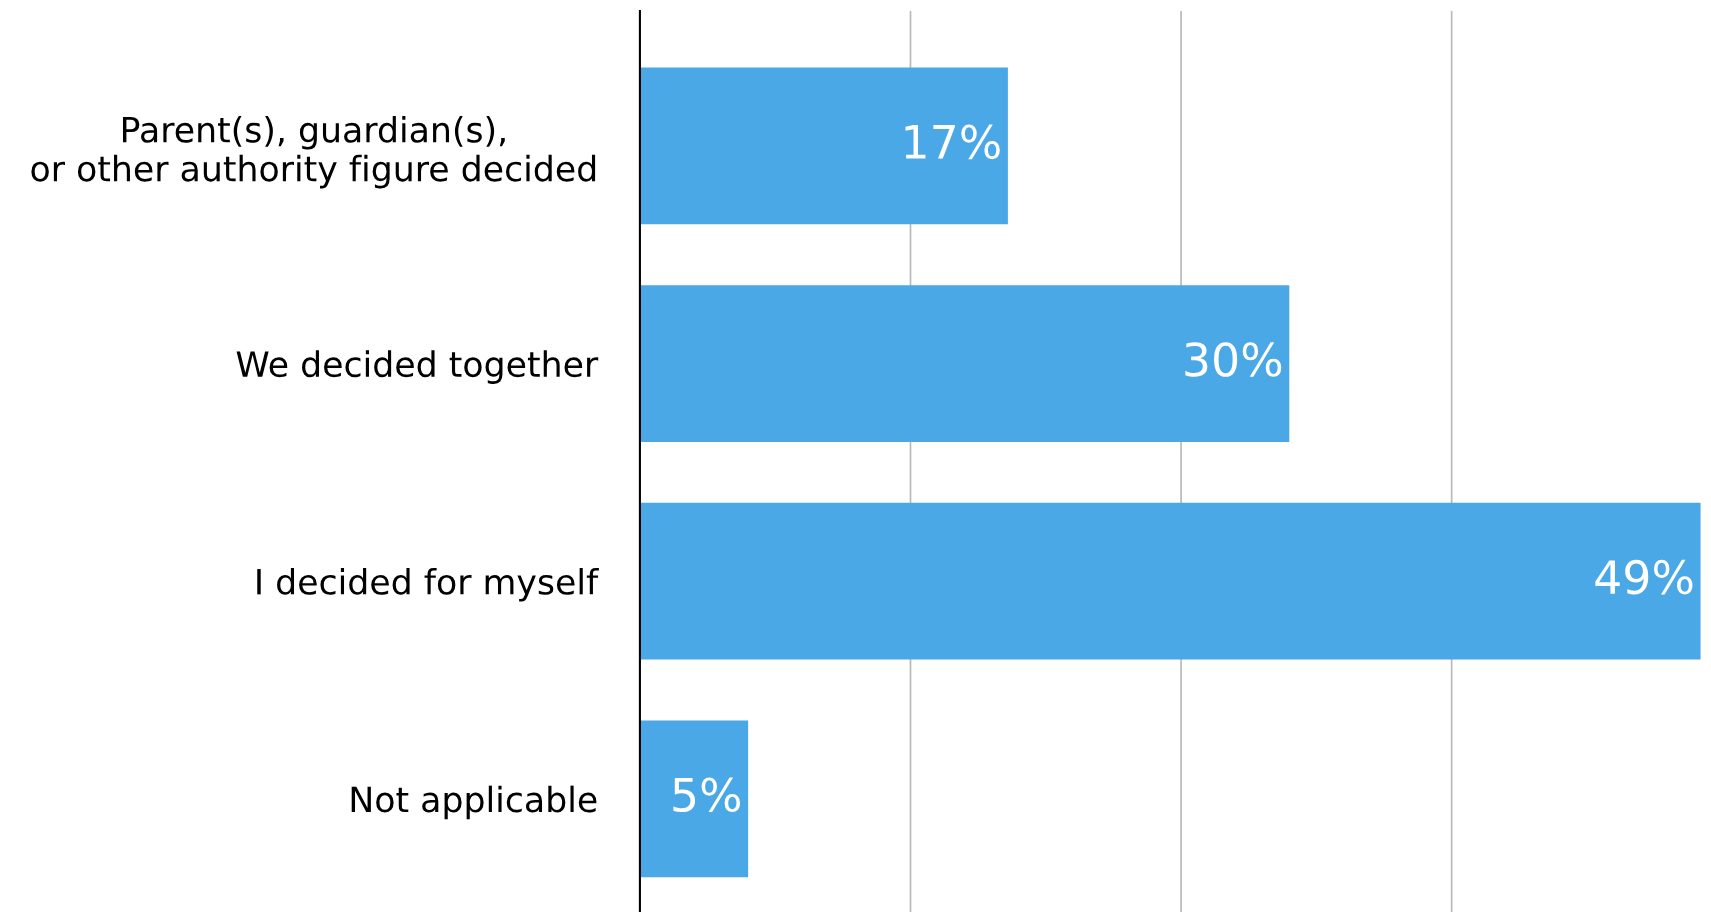  Describe the element at coordinates (952, 142) in the screenshot. I see `data-label: 17%` at that location.